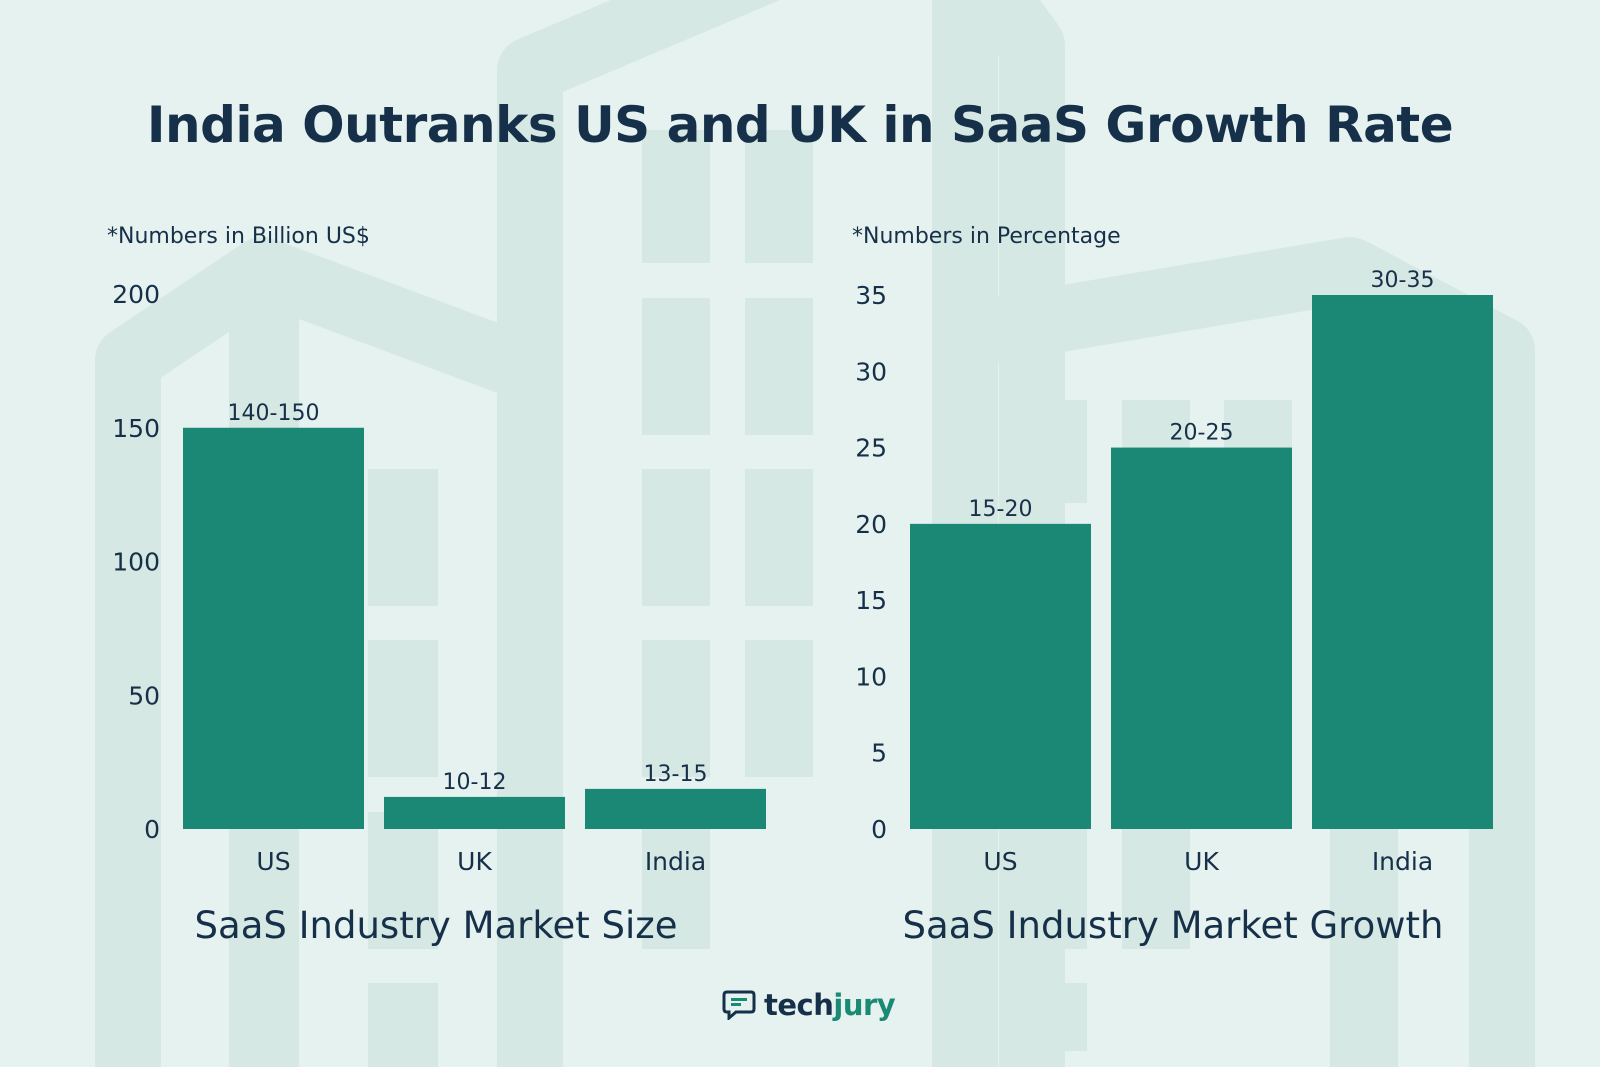  Describe the element at coordinates (1402, 861) in the screenshot. I see `chart-2-x-tick-label: India` at that location.